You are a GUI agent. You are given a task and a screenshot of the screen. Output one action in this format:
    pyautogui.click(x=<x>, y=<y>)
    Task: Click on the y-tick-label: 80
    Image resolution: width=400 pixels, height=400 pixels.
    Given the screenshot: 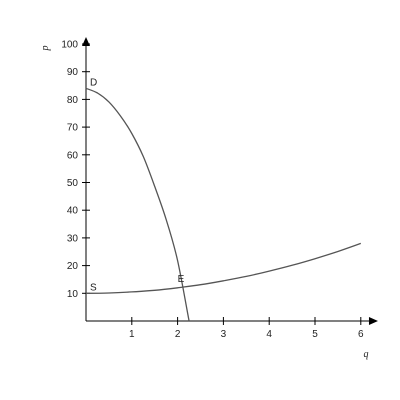 What is the action you would take?
    pyautogui.click(x=73, y=100)
    